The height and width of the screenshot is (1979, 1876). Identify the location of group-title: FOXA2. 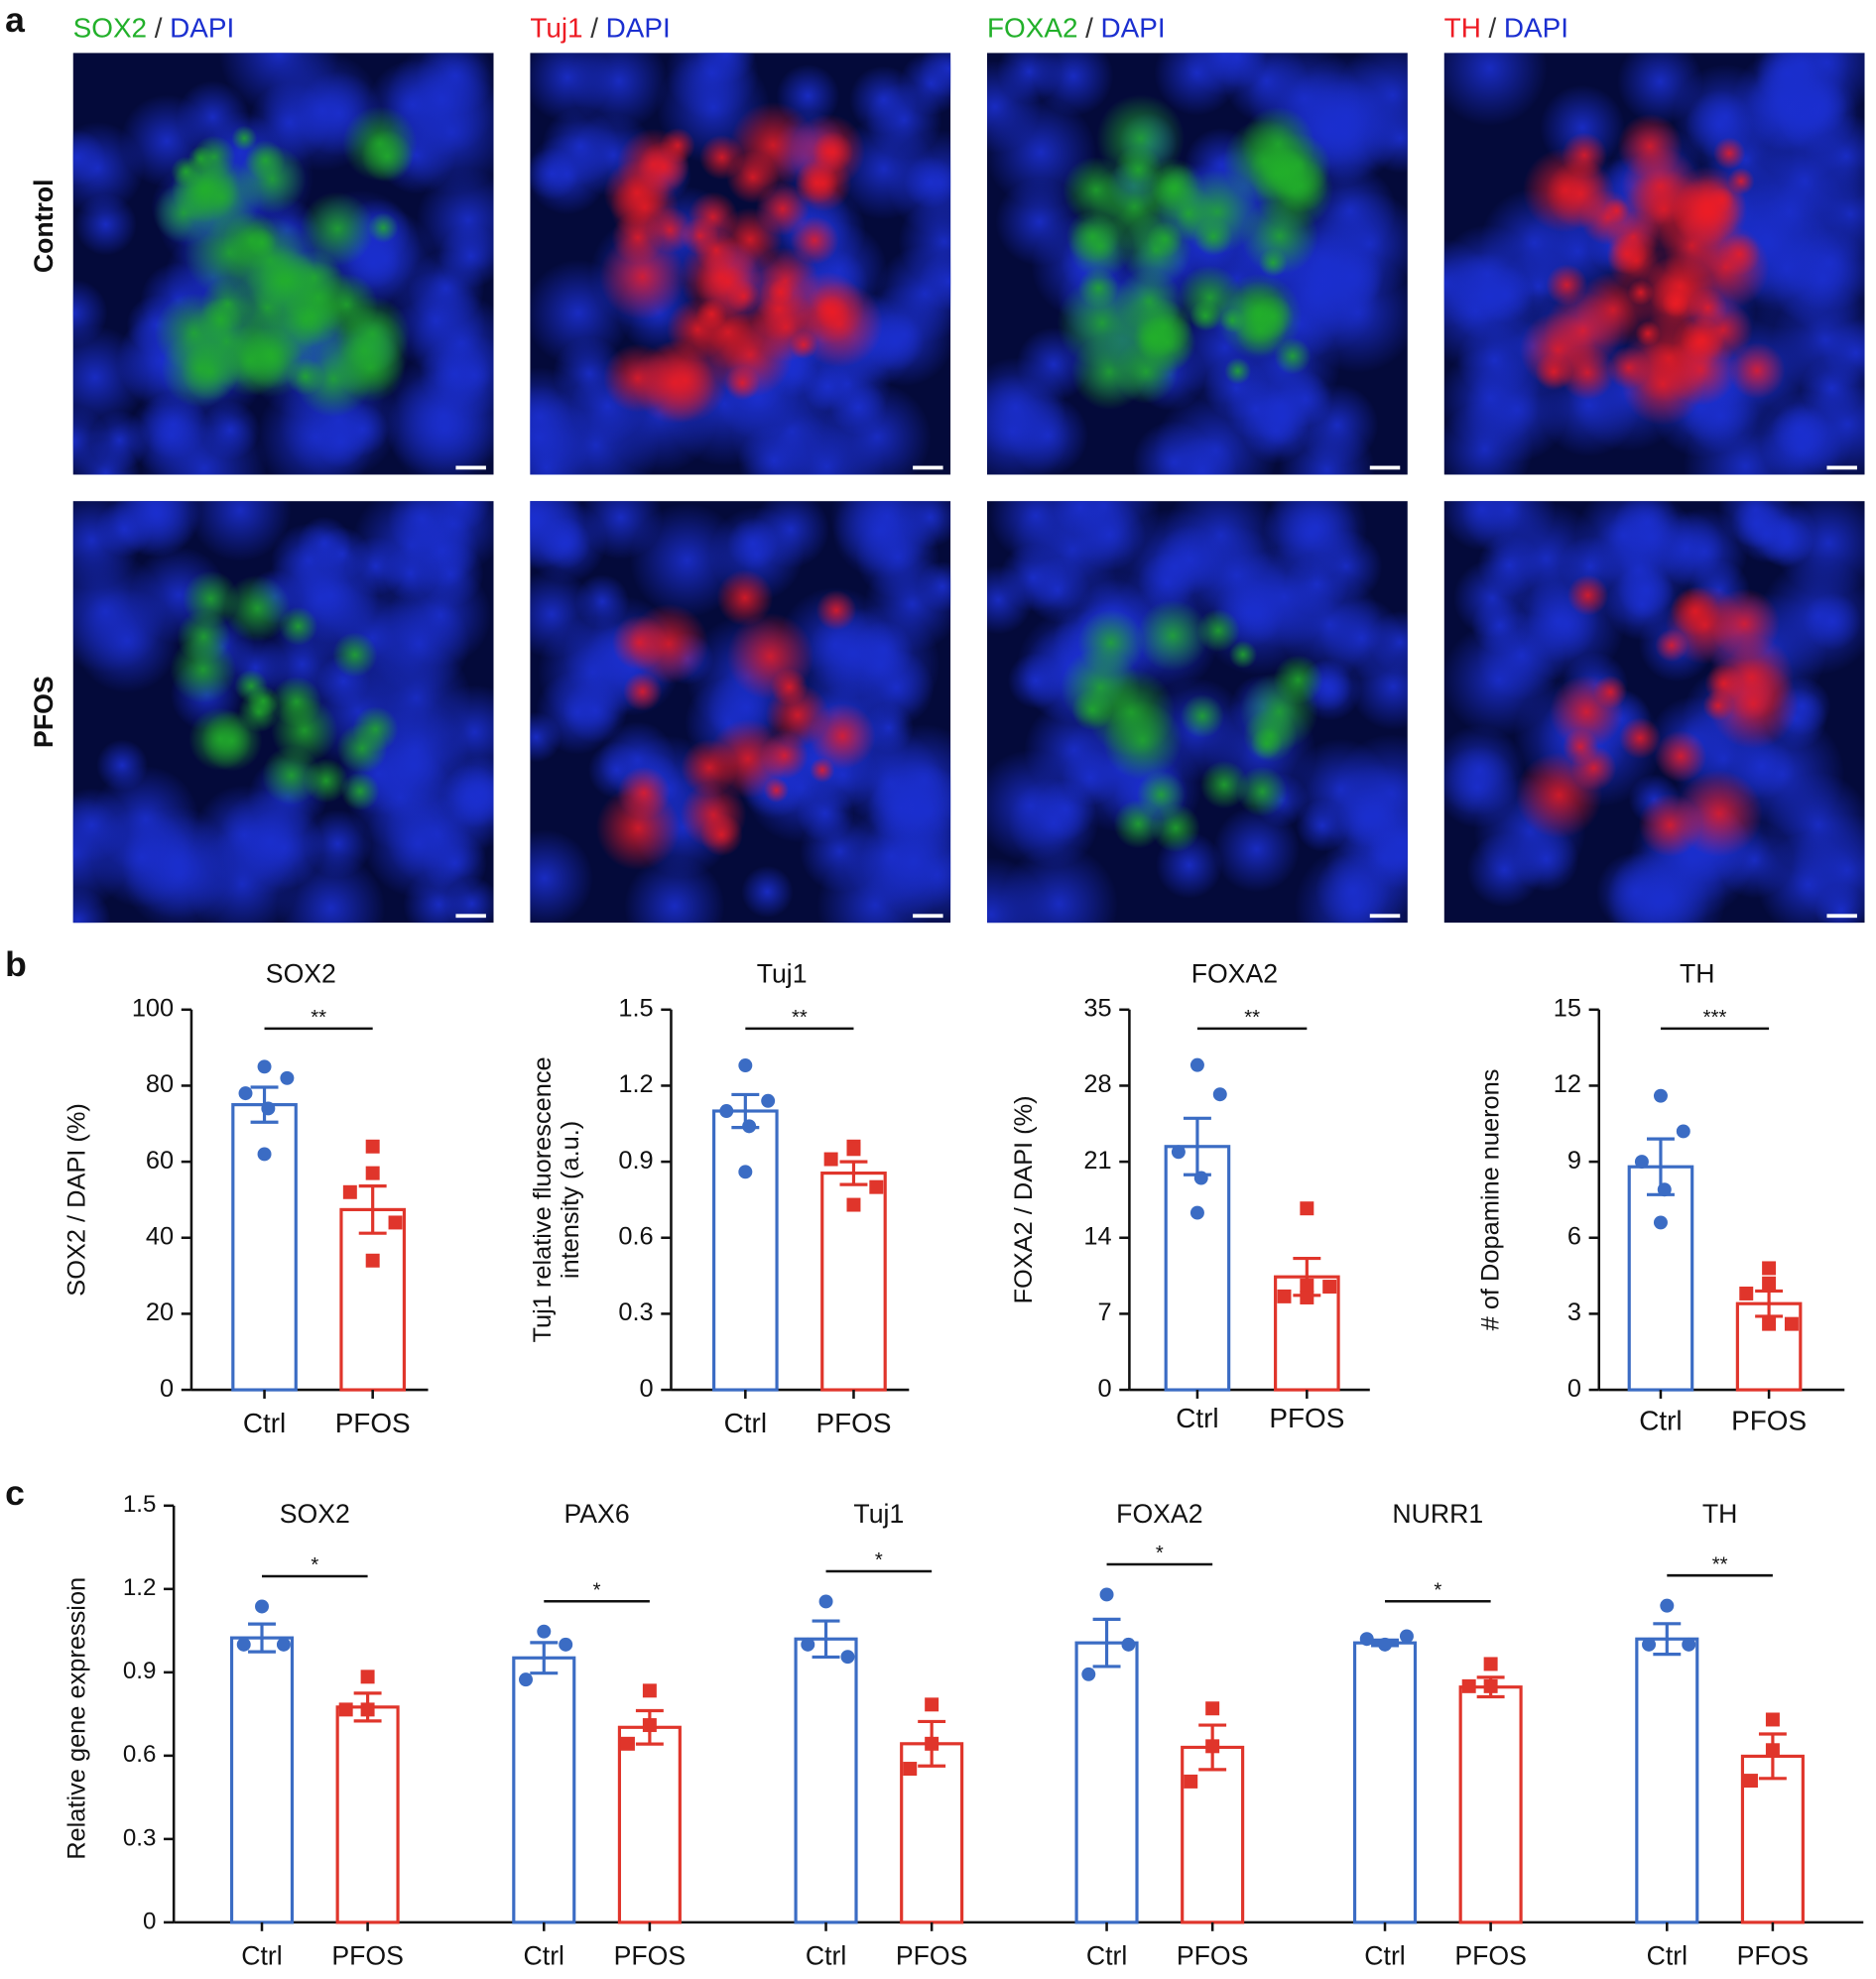
(1159, 1514).